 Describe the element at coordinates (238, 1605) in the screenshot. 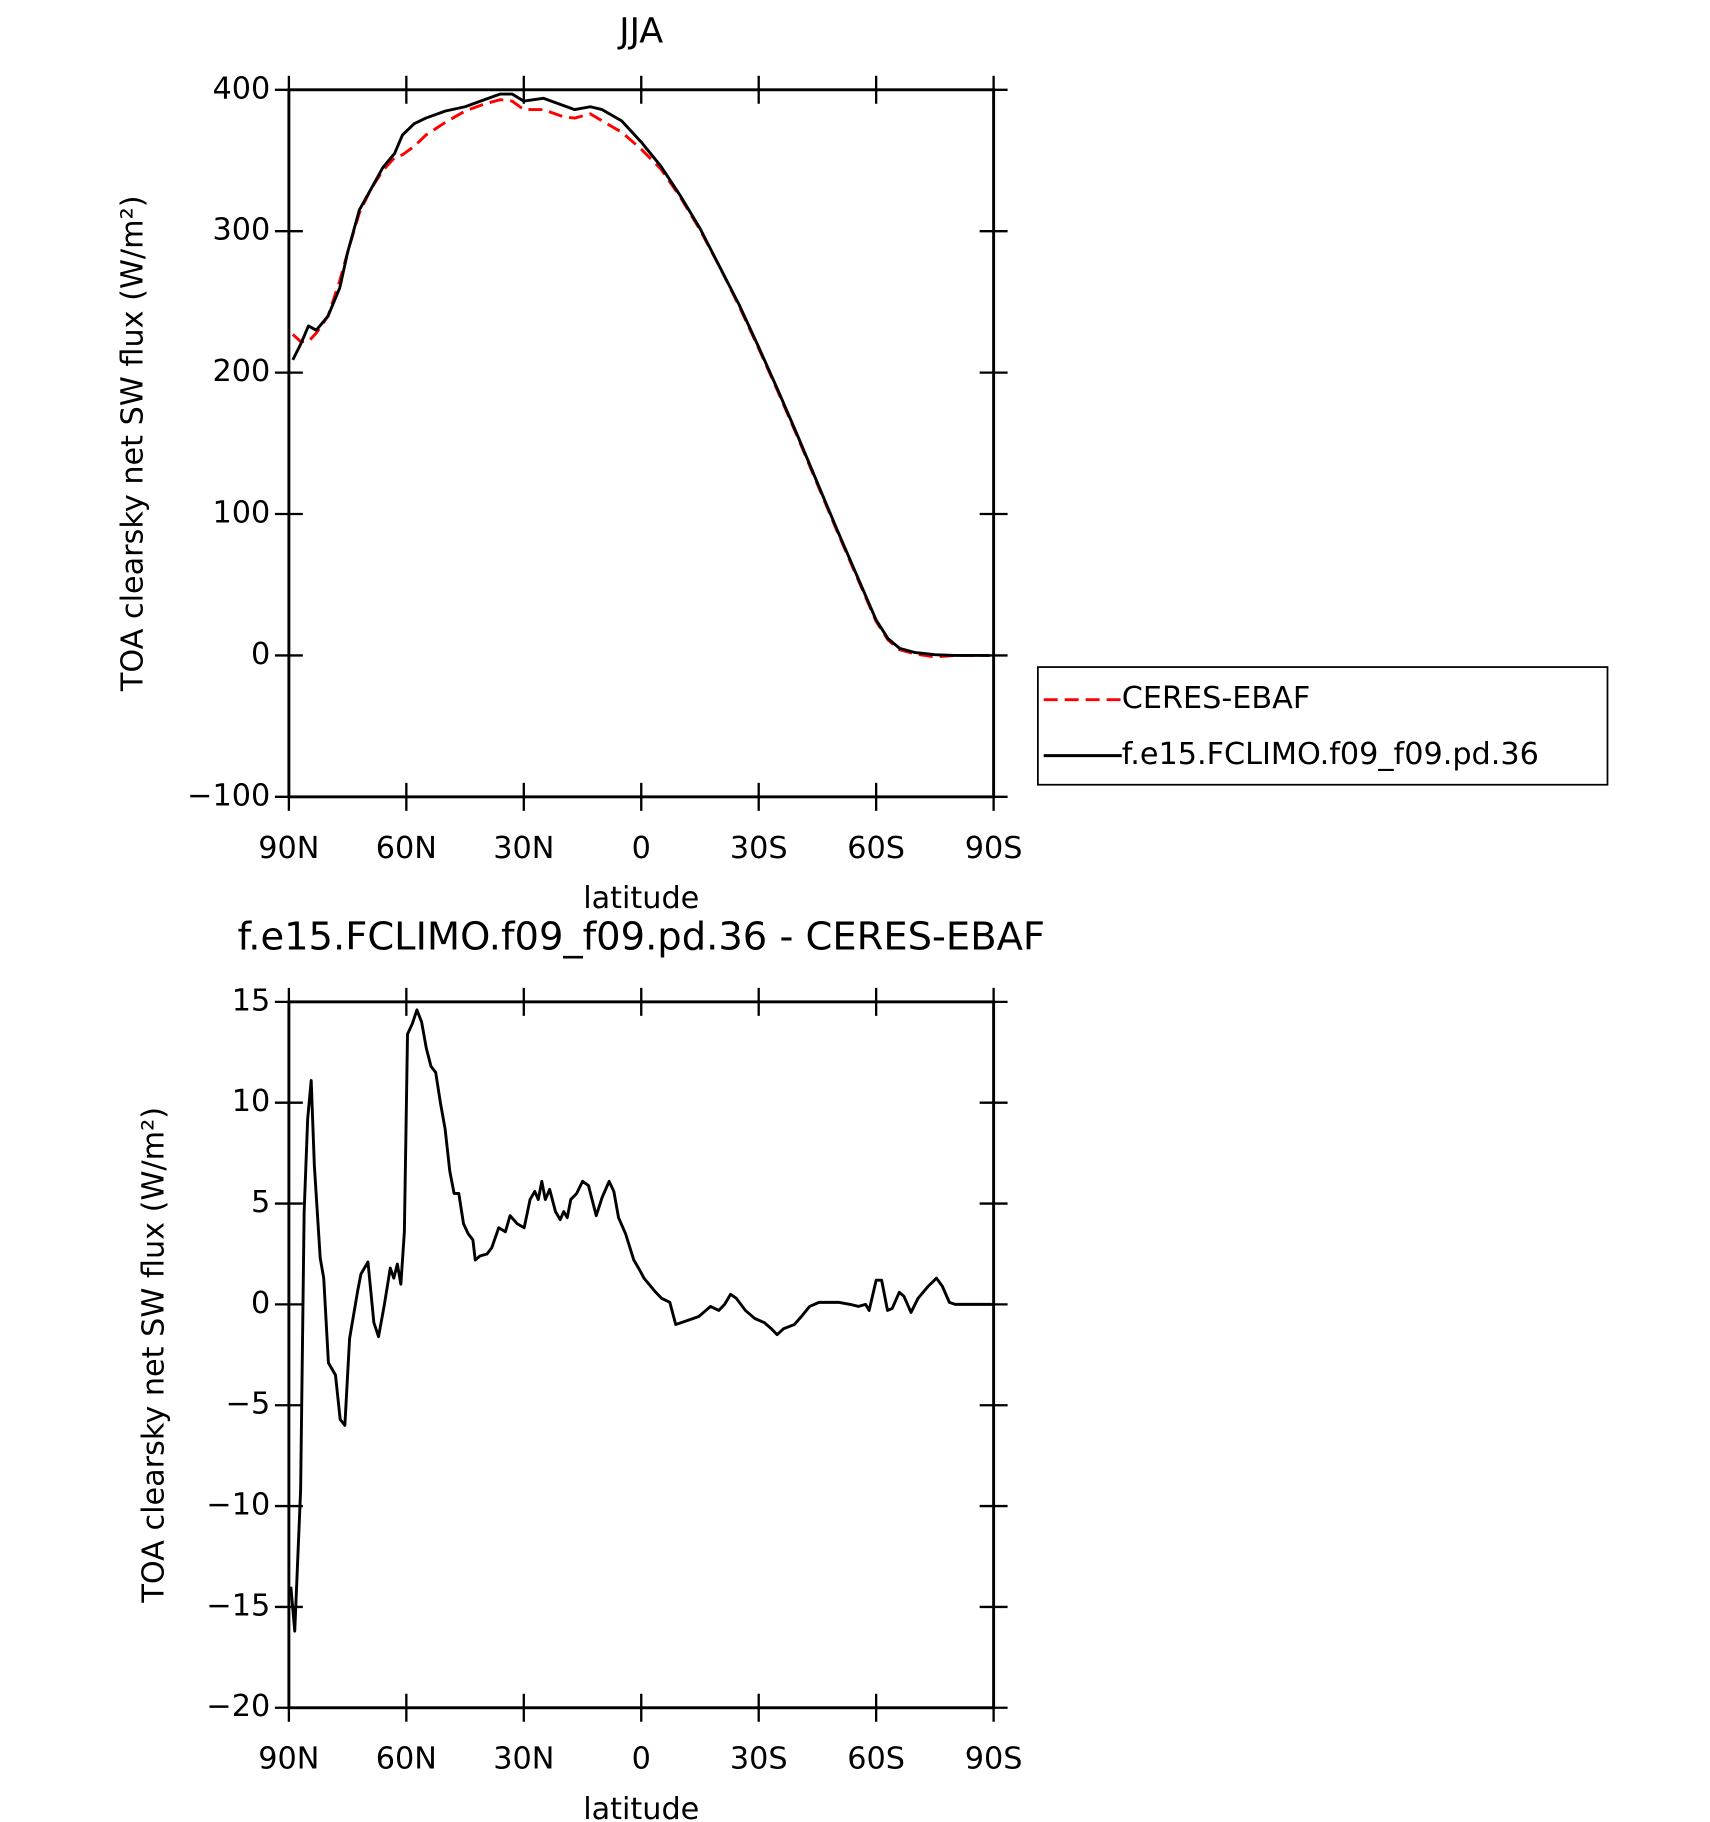

I see `y-tick-label: −15` at that location.